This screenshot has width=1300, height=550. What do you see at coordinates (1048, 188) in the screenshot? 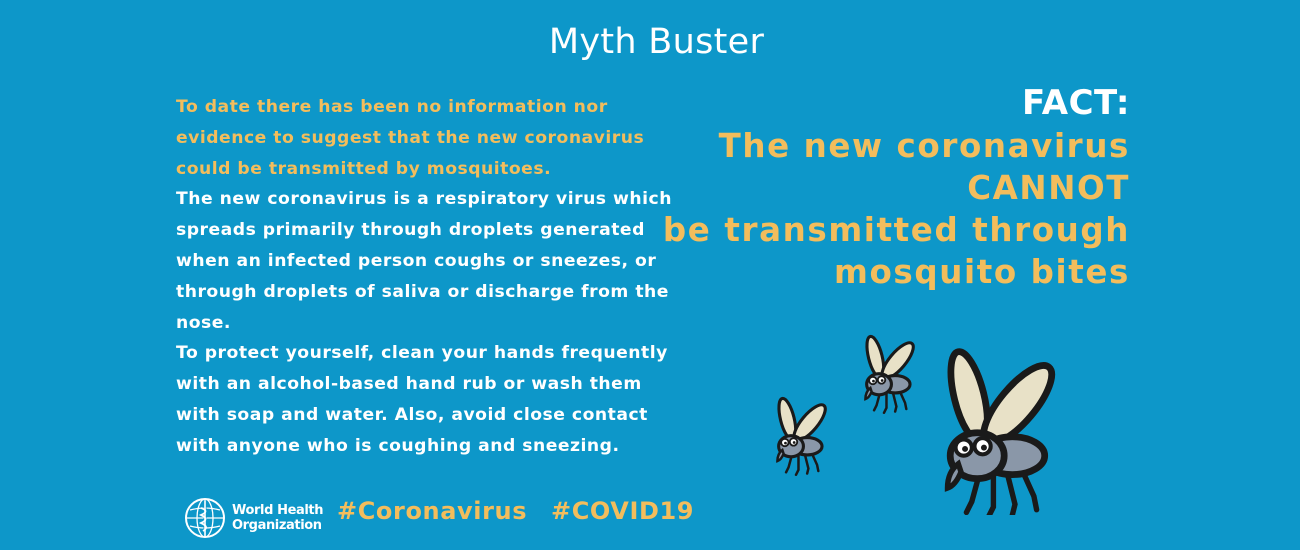
I see `fact-line-2: CANNOT` at bounding box center [1048, 188].